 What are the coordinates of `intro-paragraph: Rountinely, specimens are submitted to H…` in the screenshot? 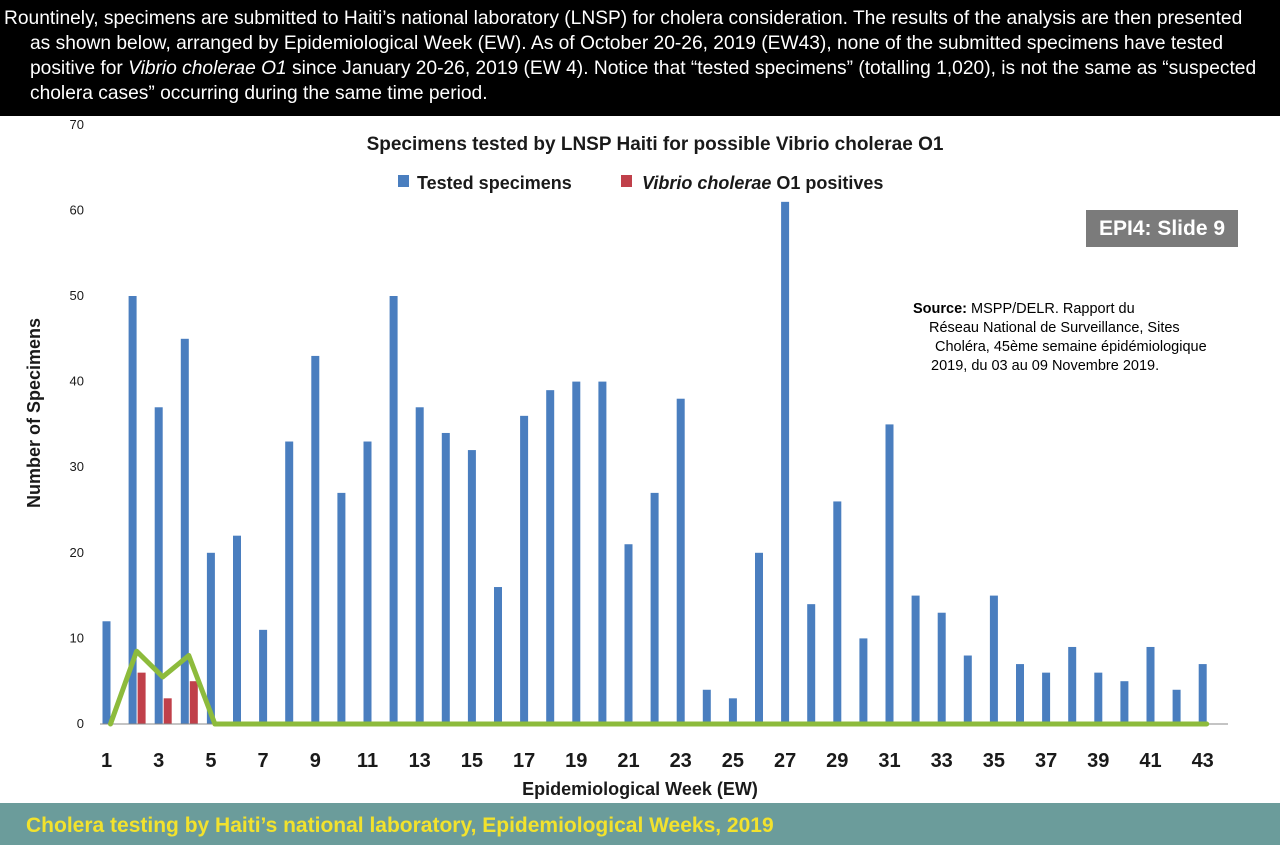 It's located at (640, 58).